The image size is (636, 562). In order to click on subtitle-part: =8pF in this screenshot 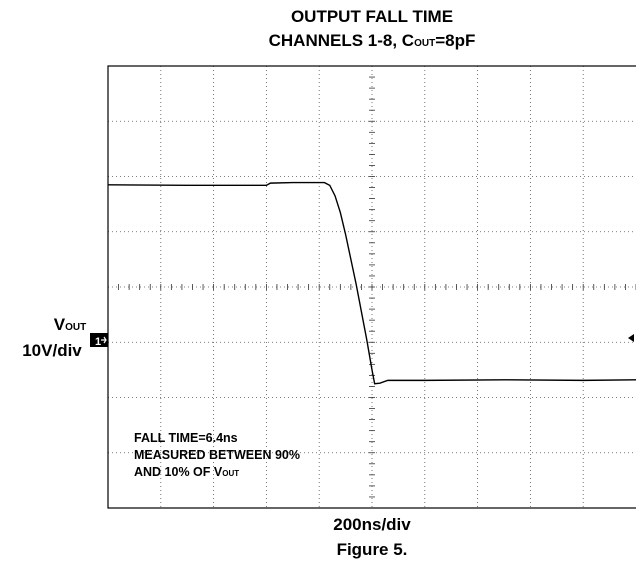, I will do `click(455, 40)`.